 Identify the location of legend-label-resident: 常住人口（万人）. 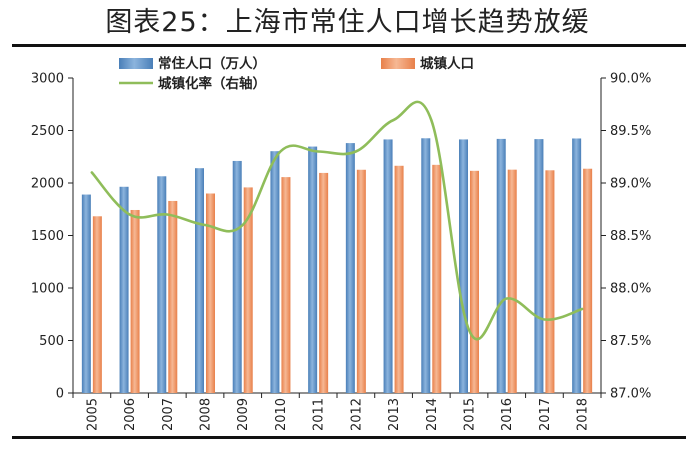
(212, 63).